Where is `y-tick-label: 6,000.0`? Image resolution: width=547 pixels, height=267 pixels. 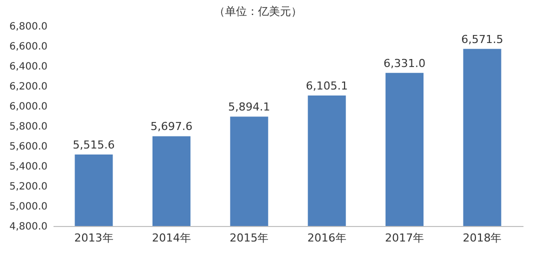
y-tick-label: 6,000.0 is located at coordinates (28, 107).